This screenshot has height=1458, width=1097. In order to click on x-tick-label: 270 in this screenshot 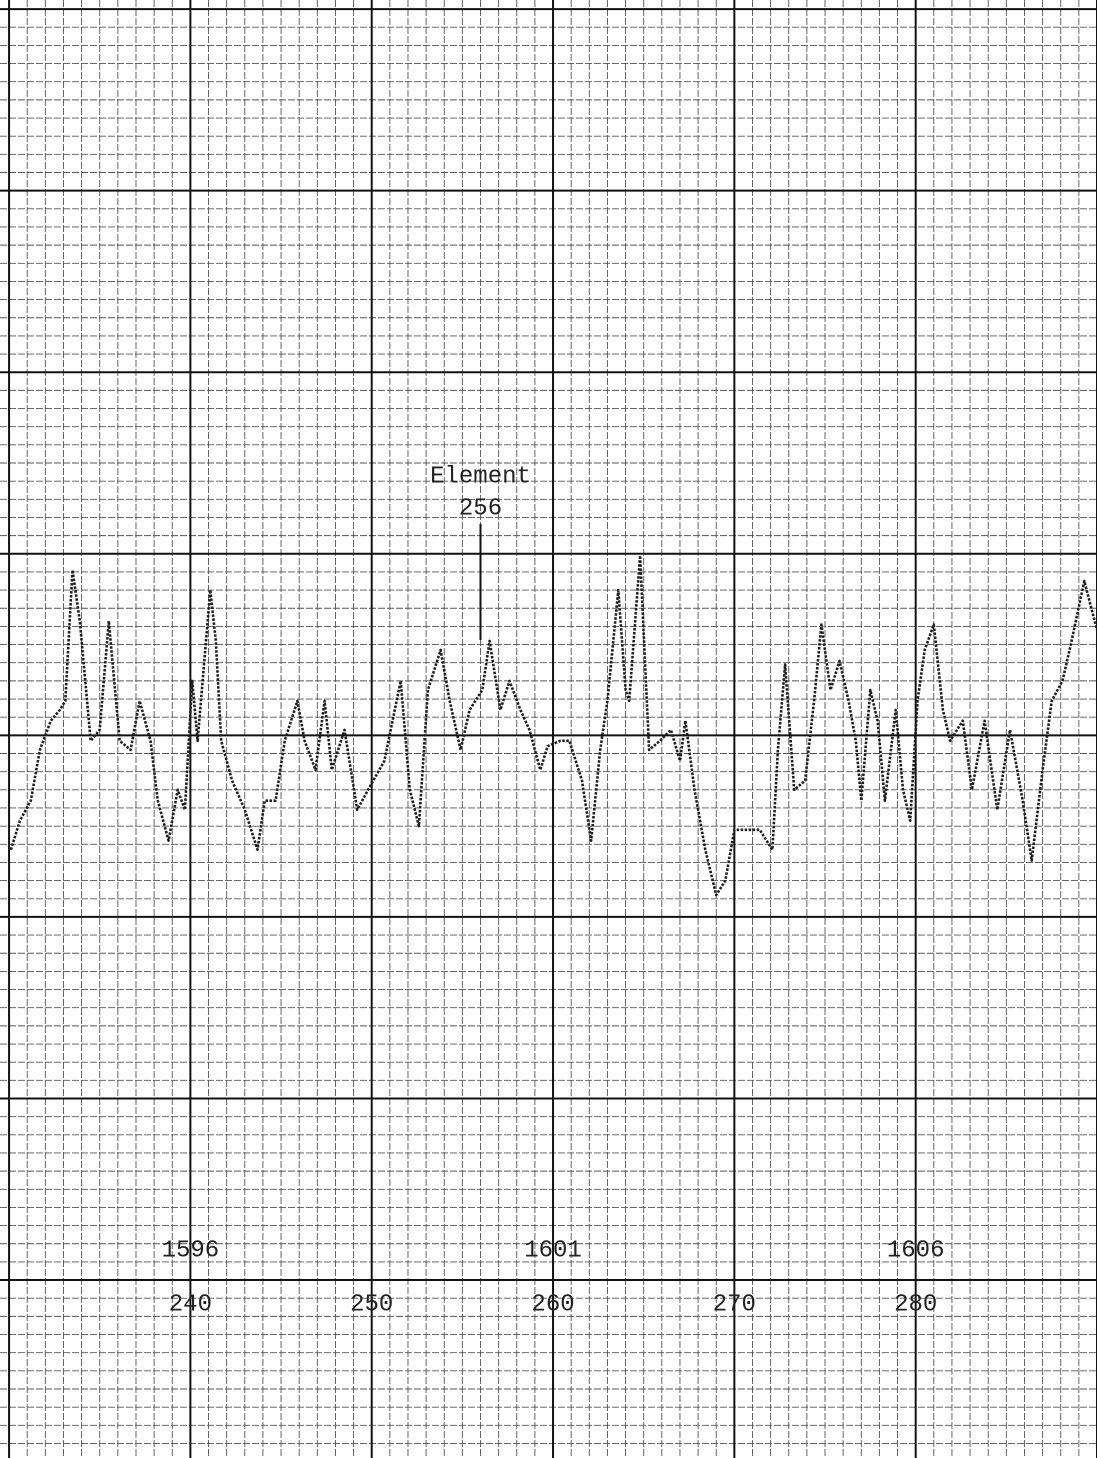, I will do `click(734, 1304)`.